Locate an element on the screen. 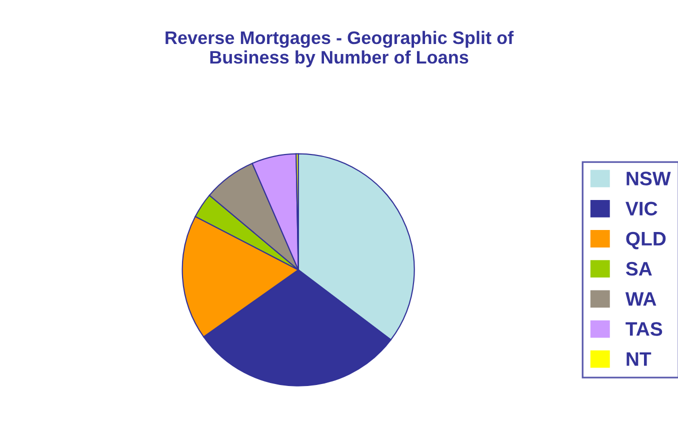 The image size is (678, 446). legend-label: SA is located at coordinates (639, 269).